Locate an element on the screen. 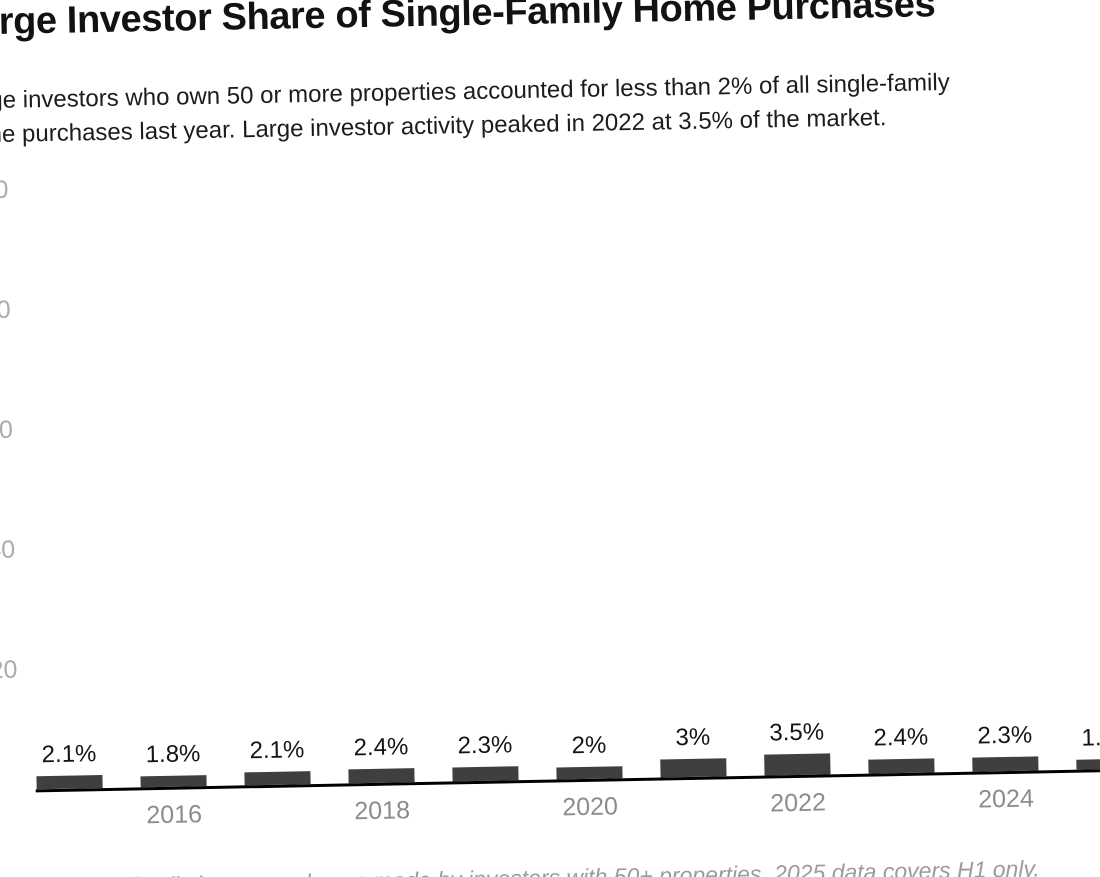 The image size is (1100, 877). bar-2018 is located at coordinates (381, 775).